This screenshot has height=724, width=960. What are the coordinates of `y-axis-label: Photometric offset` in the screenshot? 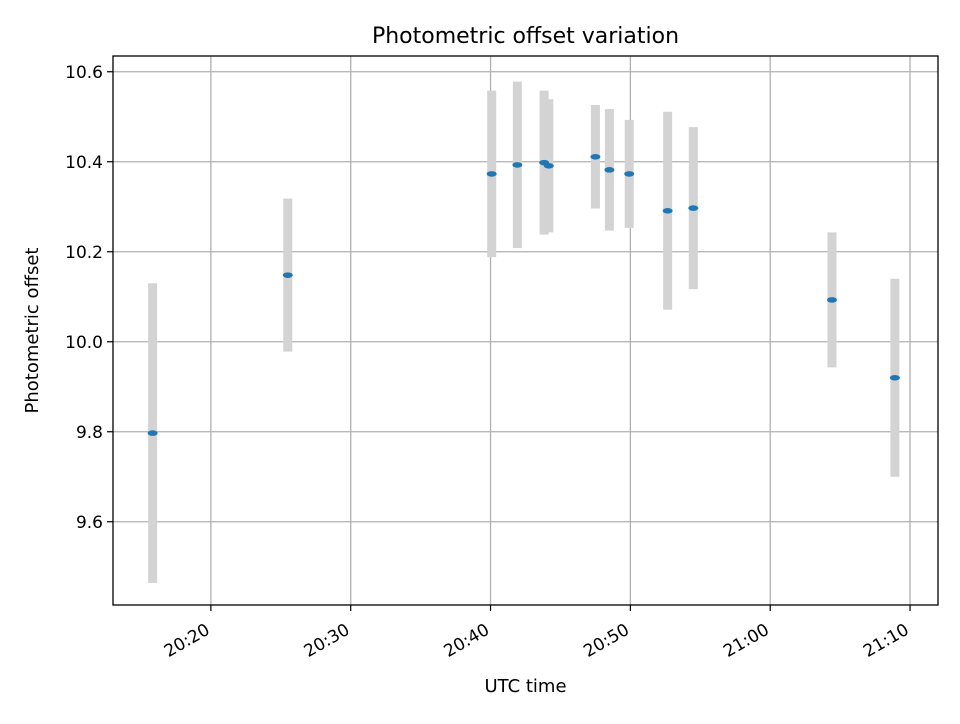 It's located at (32, 331).